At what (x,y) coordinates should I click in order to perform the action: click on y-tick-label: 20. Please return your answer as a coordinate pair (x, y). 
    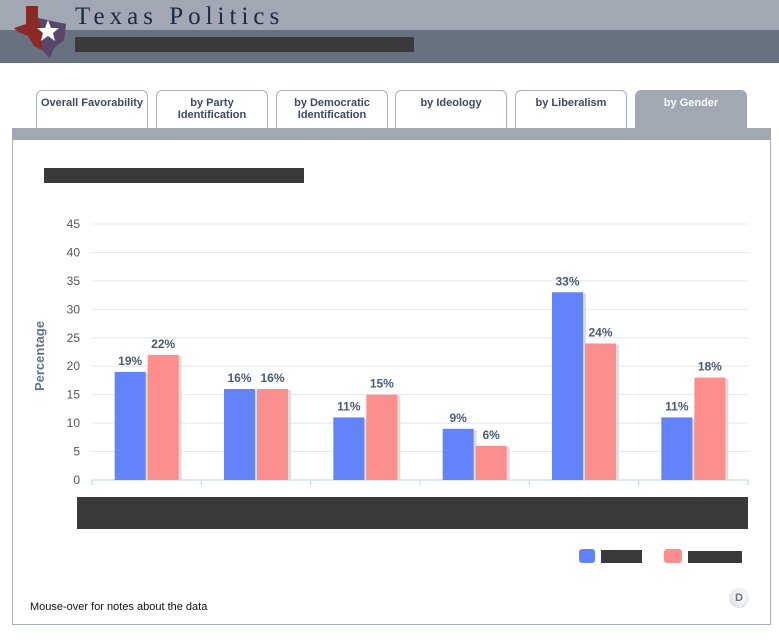
    Looking at the image, I should click on (74, 366).